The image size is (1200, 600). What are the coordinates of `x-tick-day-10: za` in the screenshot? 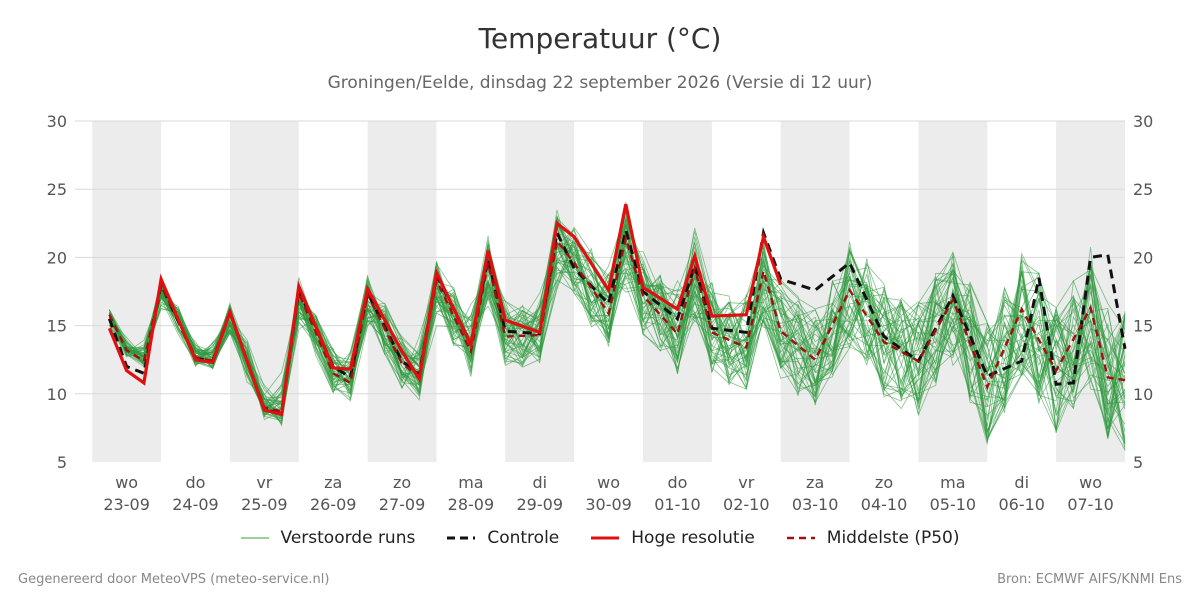 It's located at (815, 482).